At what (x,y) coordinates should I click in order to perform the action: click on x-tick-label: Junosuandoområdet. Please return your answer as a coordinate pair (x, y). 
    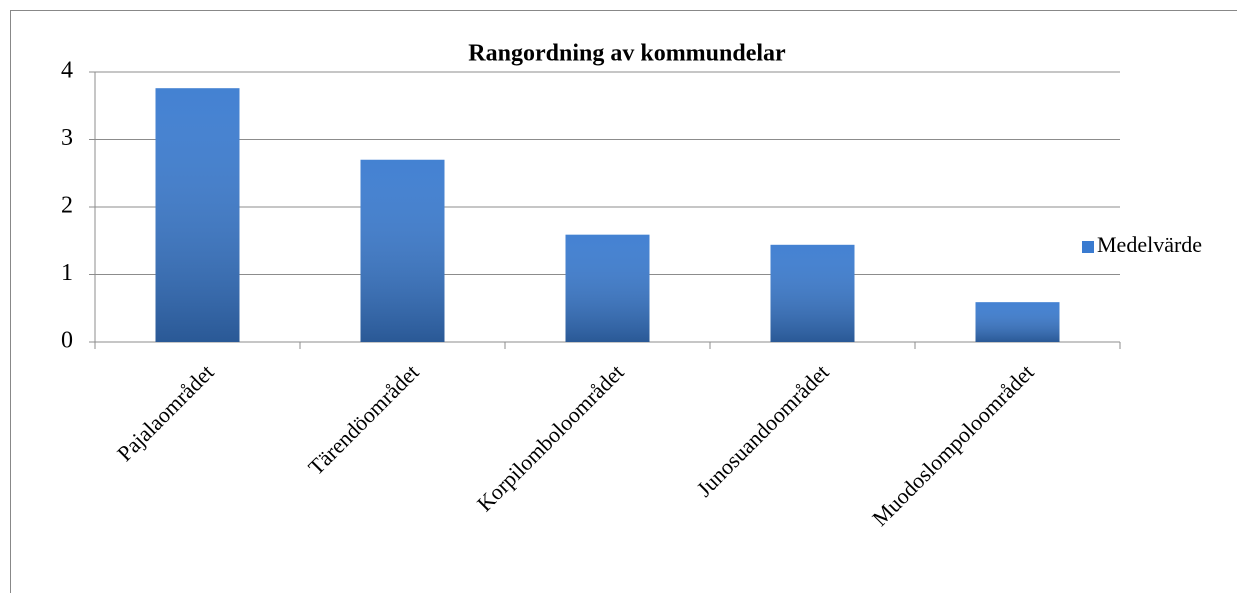
    Looking at the image, I should click on (762, 430).